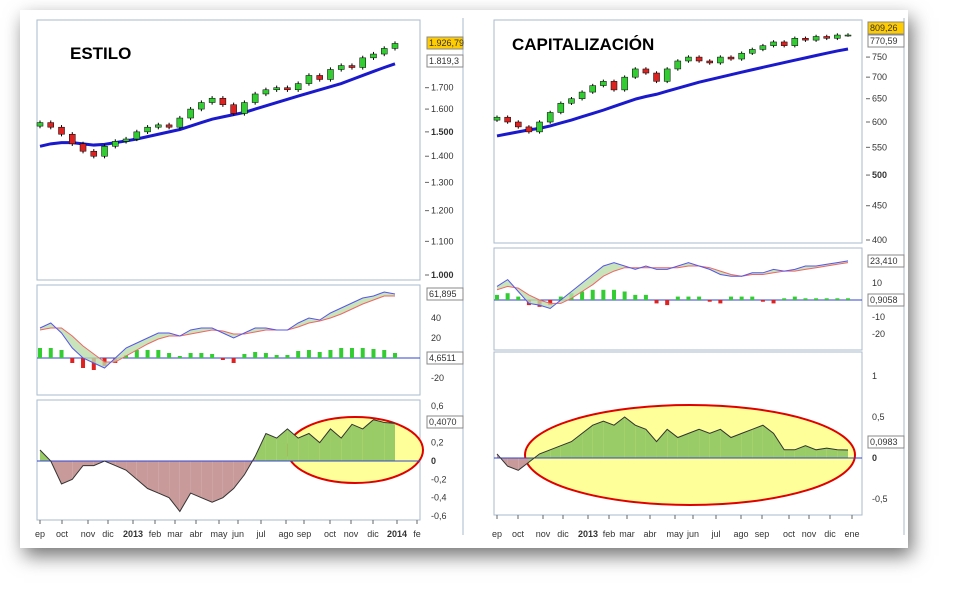  I want to click on oscillator-tick-label: -0,2, so click(439, 479).